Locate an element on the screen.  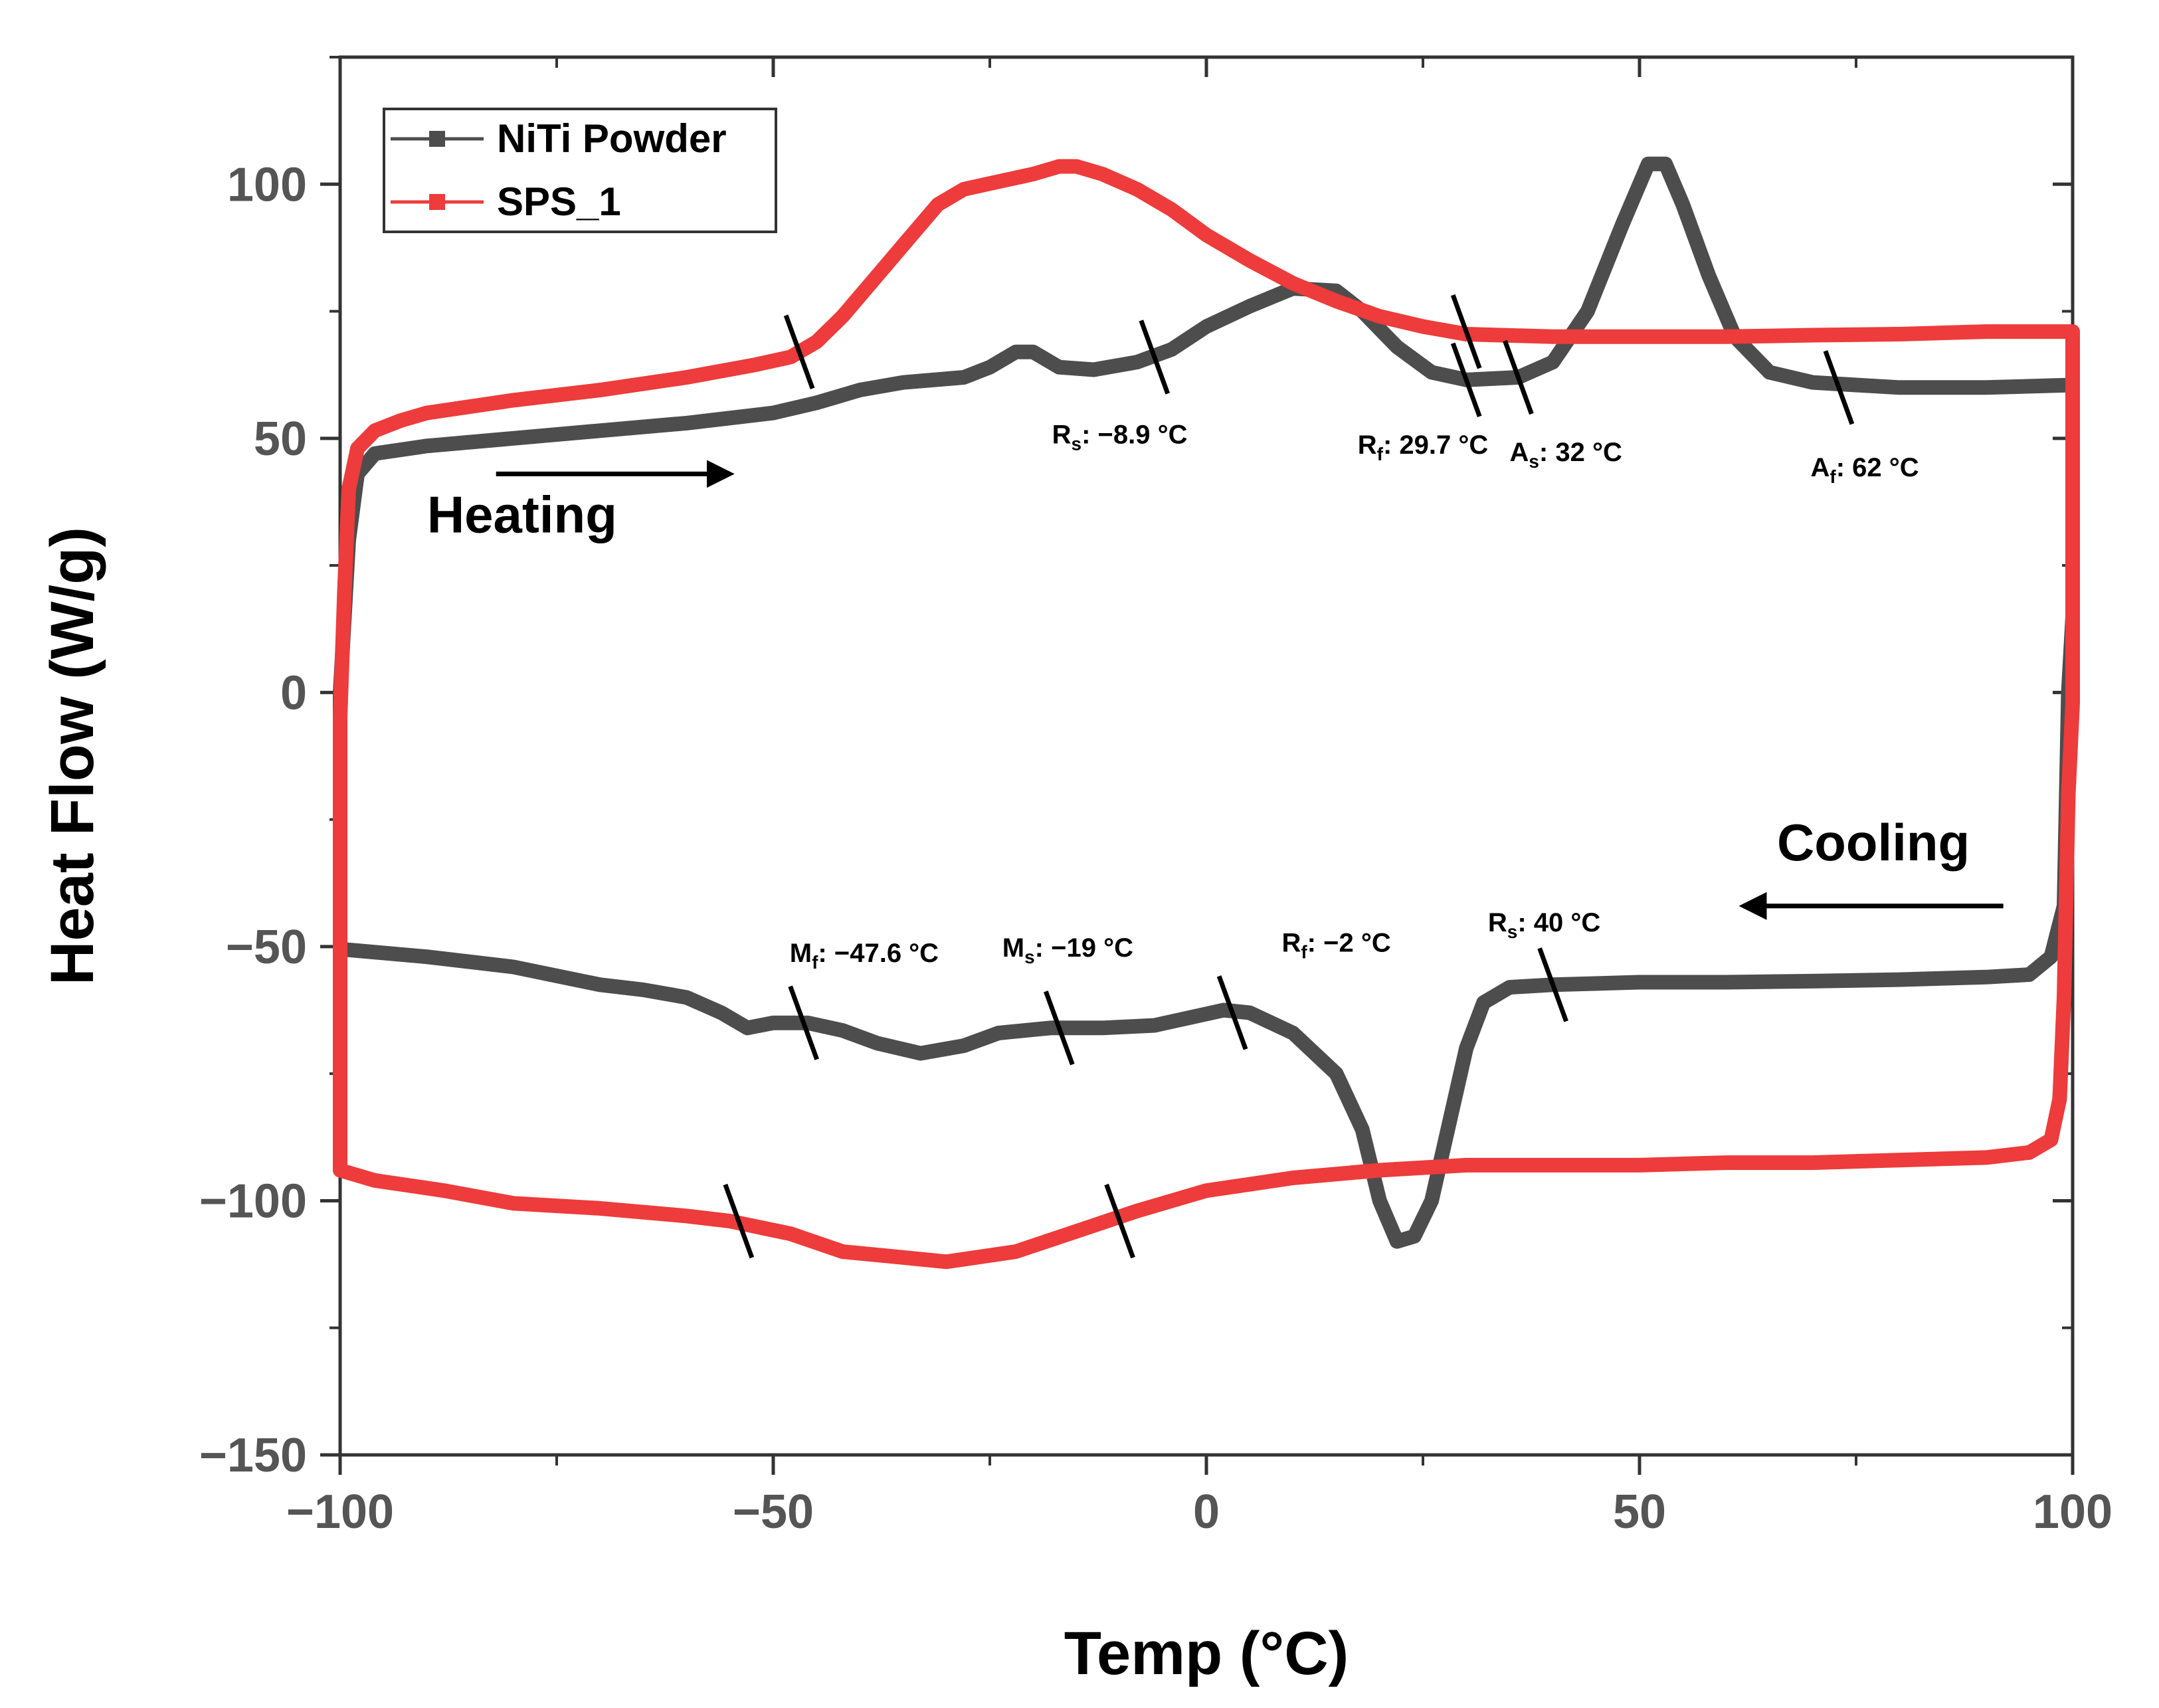
label-value: : 29.7 °C is located at coordinates (1435, 445).